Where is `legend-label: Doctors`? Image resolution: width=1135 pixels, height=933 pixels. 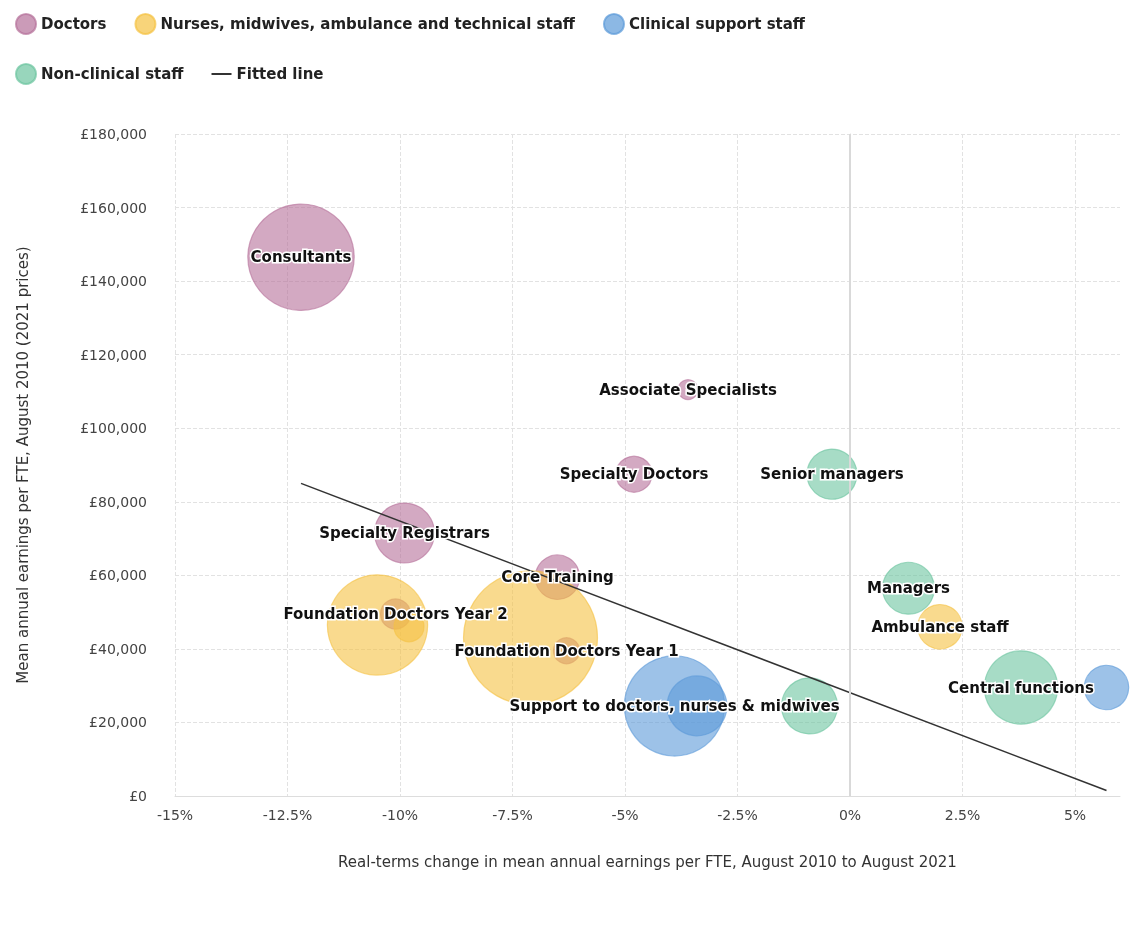
legend-label: Doctors is located at coordinates (74, 24).